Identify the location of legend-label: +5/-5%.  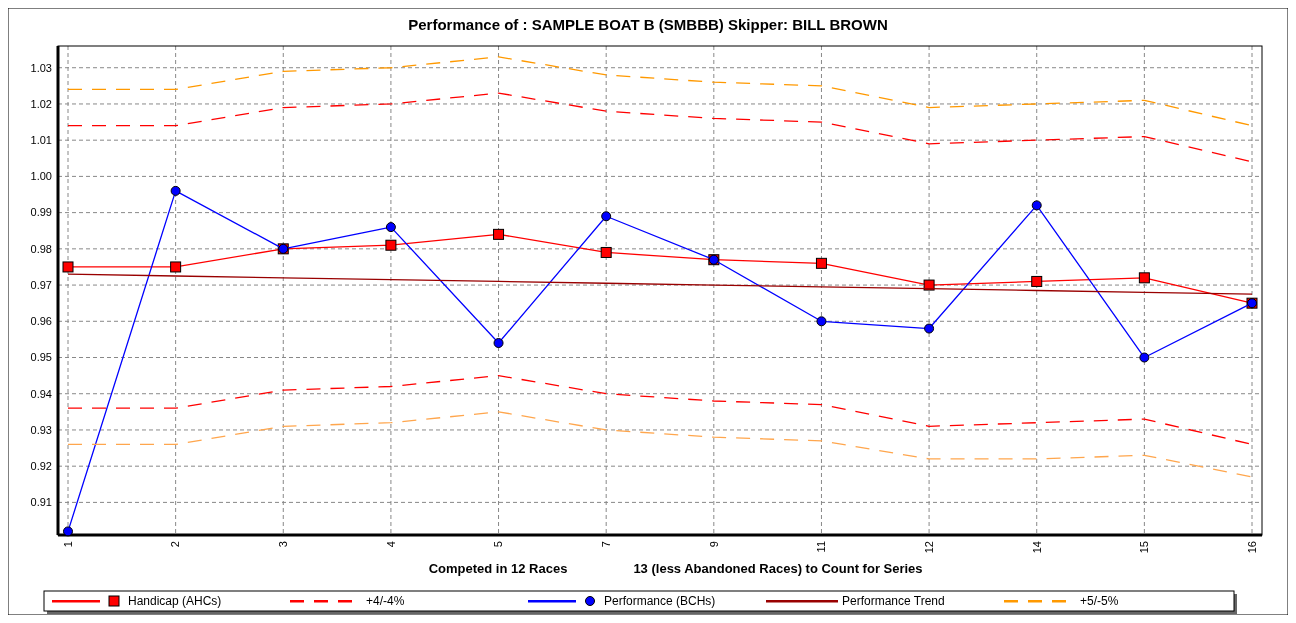
(1099, 601).